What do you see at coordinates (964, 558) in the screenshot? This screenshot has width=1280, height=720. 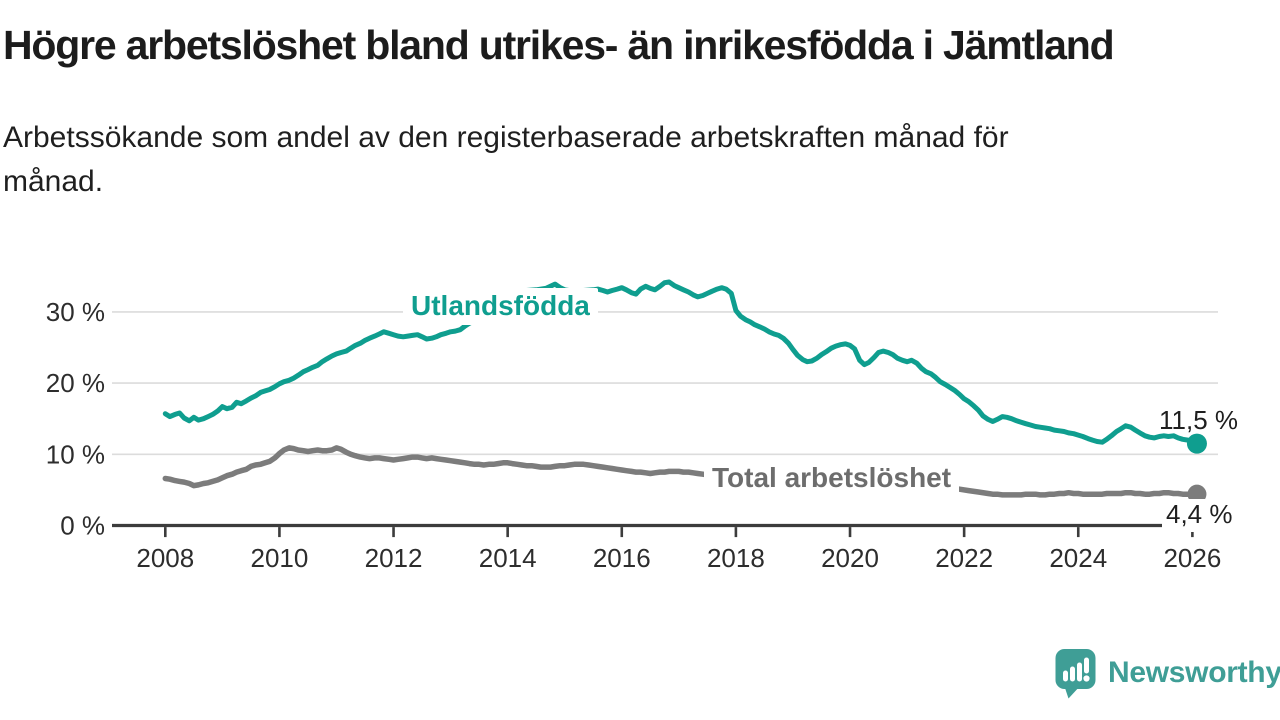 I see `x-axis-tick-label: 2022` at bounding box center [964, 558].